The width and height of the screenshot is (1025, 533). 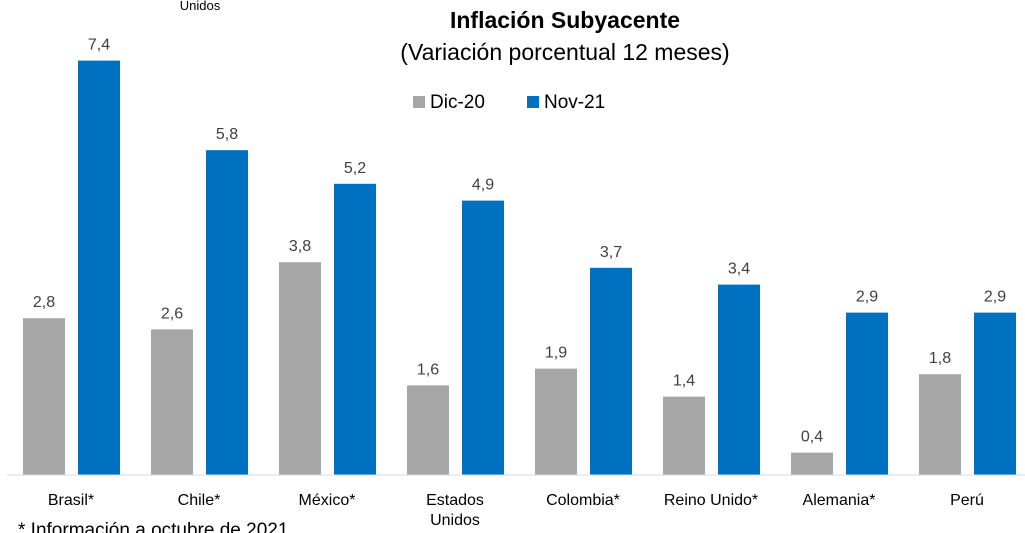 I want to click on legend-label: Dic-20, so click(x=457, y=102).